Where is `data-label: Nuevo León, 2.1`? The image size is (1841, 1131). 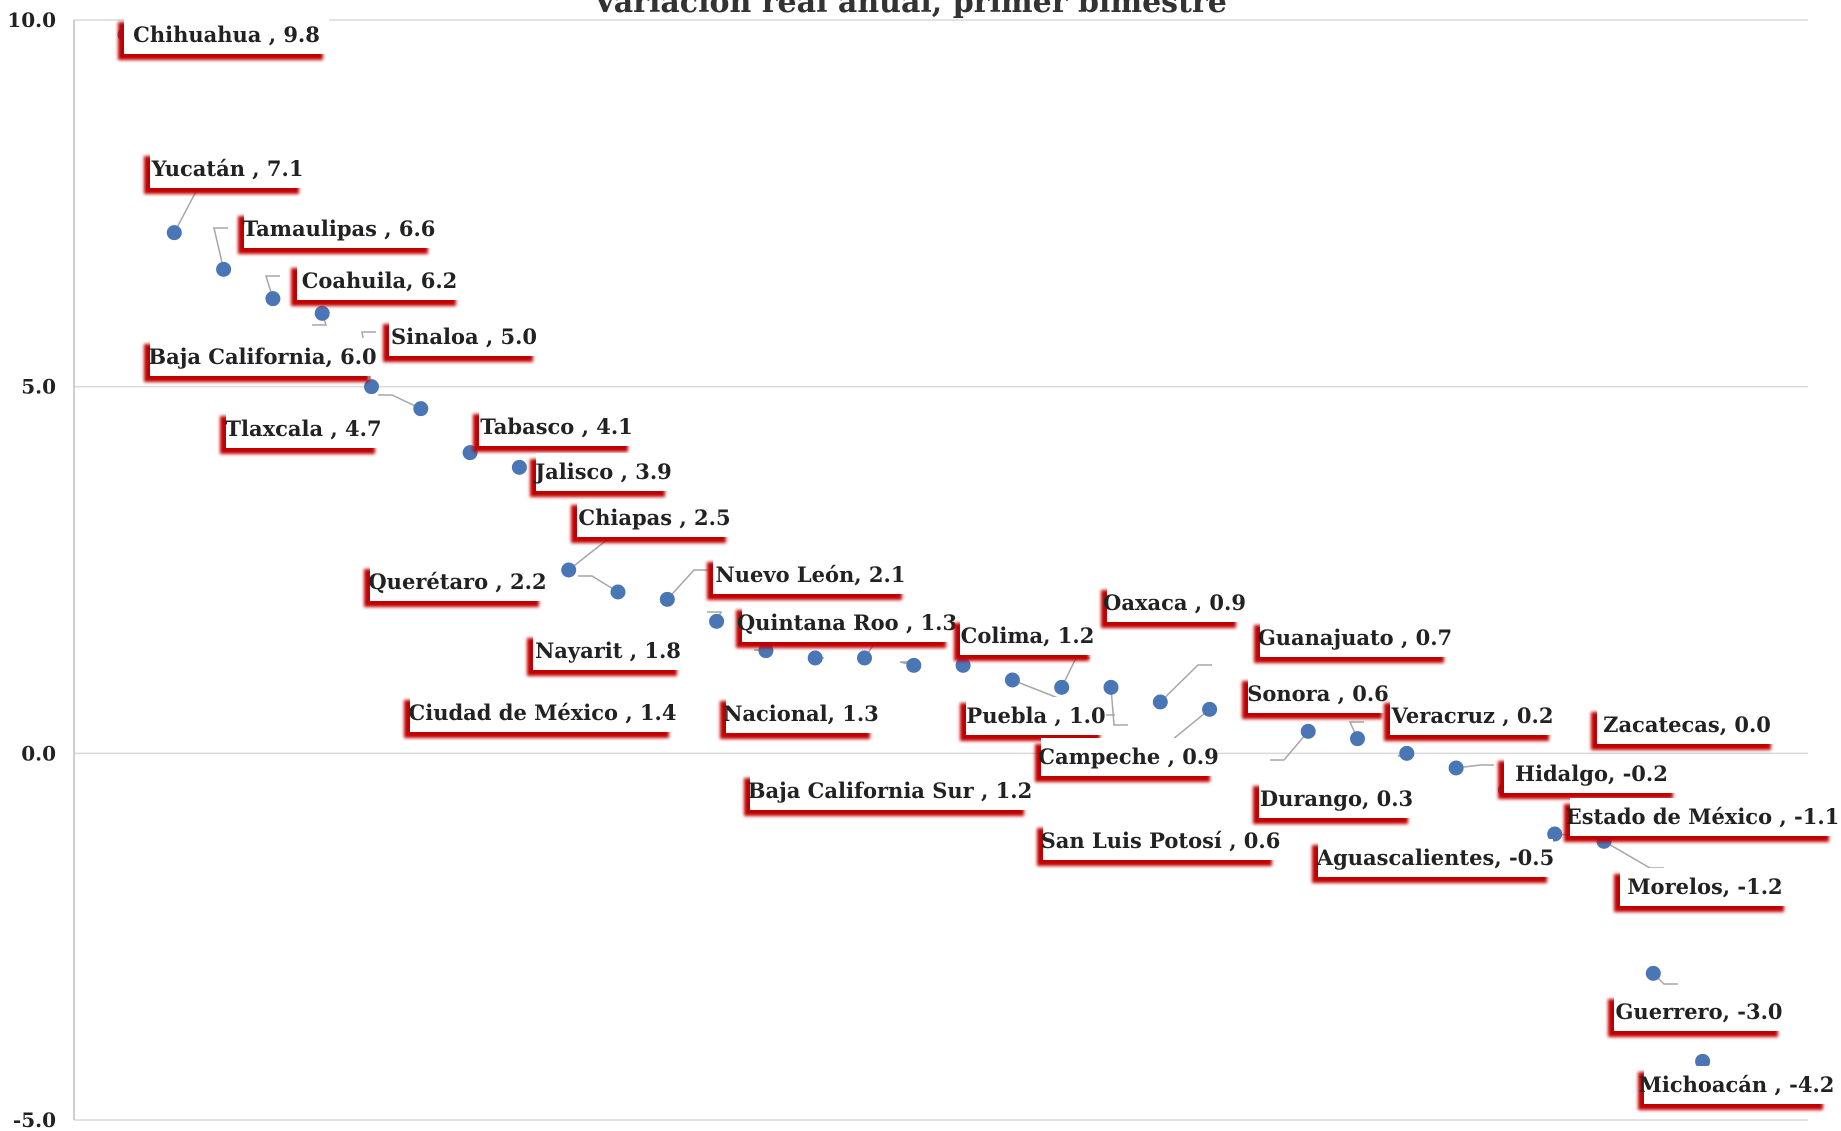
data-label: Nuevo León, 2.1 is located at coordinates (810, 575).